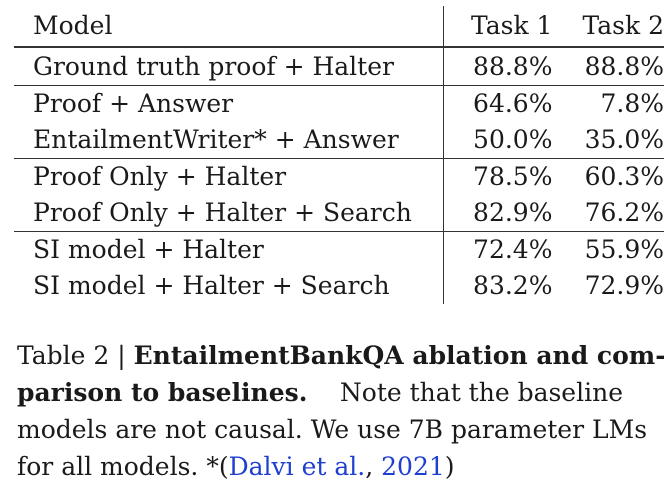 The height and width of the screenshot is (492, 664). I want to click on task1-cell: 72.4%, so click(498, 249).